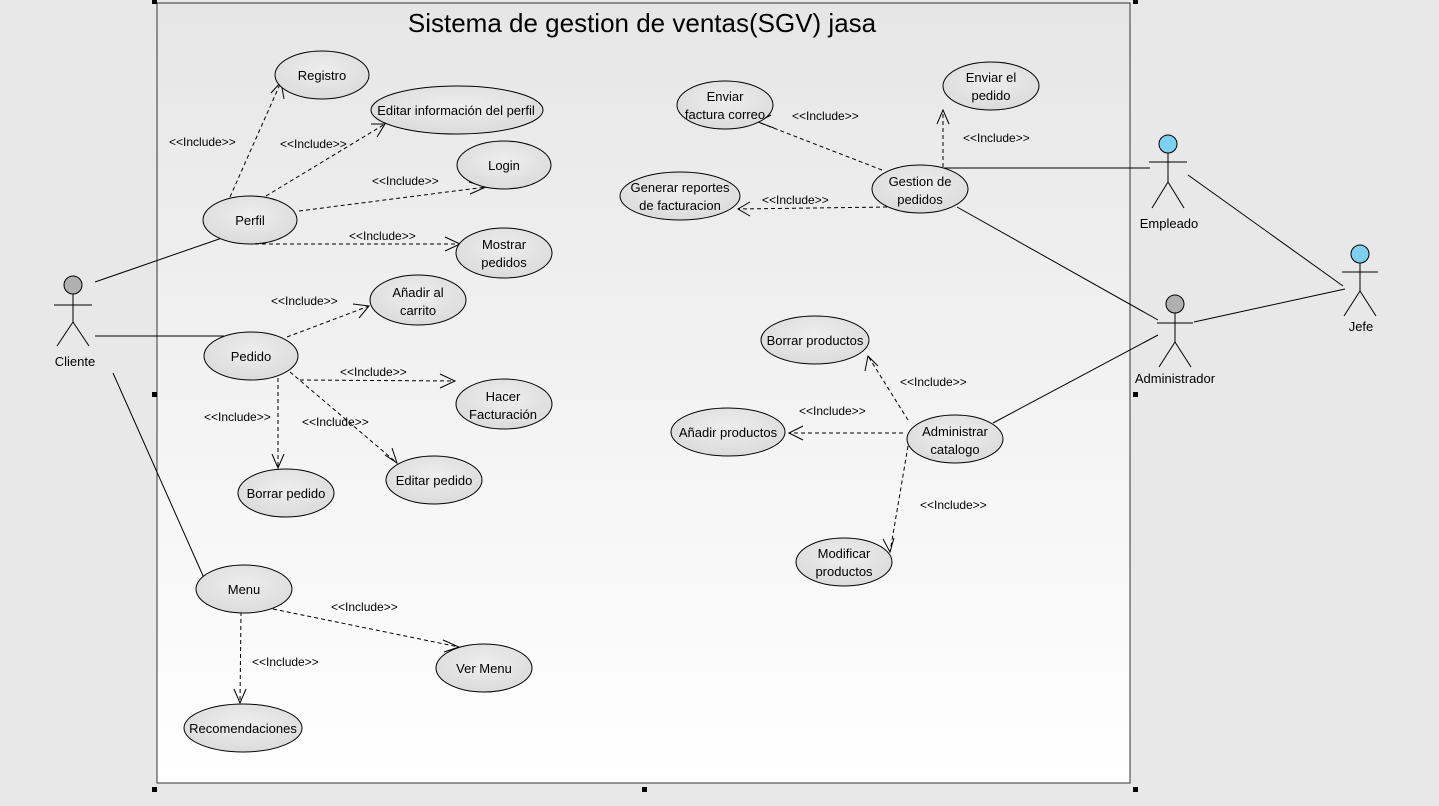 This screenshot has height=806, width=1439. Describe the element at coordinates (504, 244) in the screenshot. I see `svg-text: Mostrar` at that location.